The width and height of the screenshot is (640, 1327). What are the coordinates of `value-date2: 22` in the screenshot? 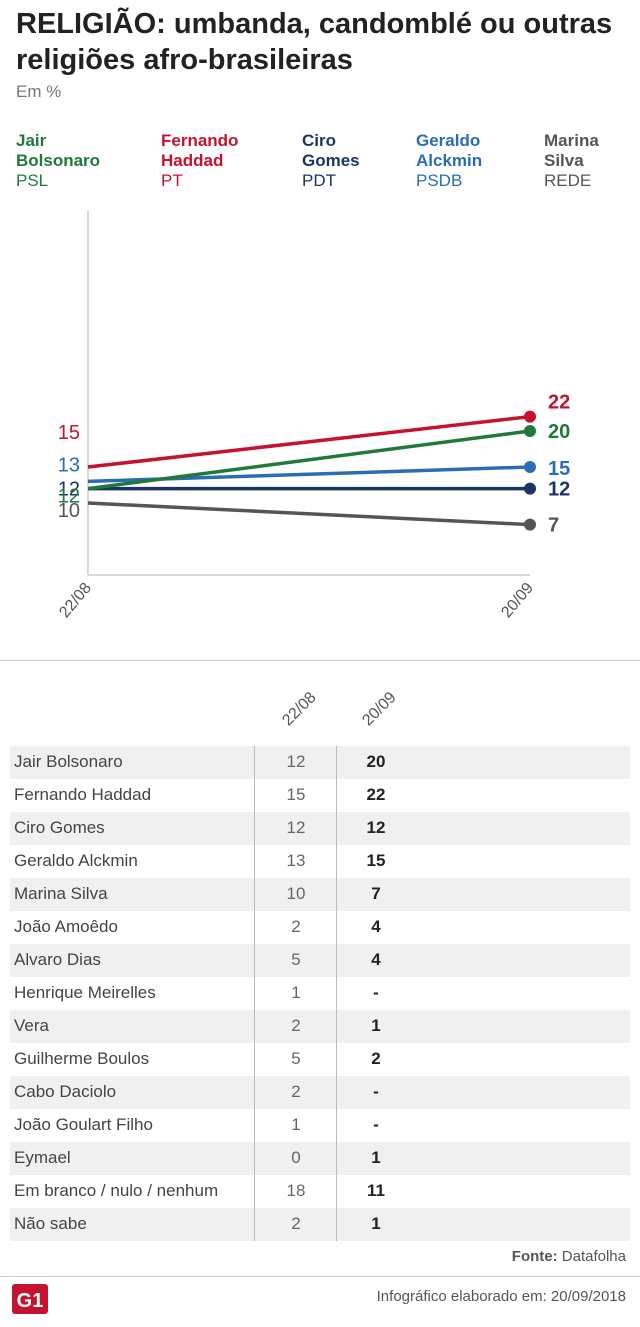 It's located at (376, 794).